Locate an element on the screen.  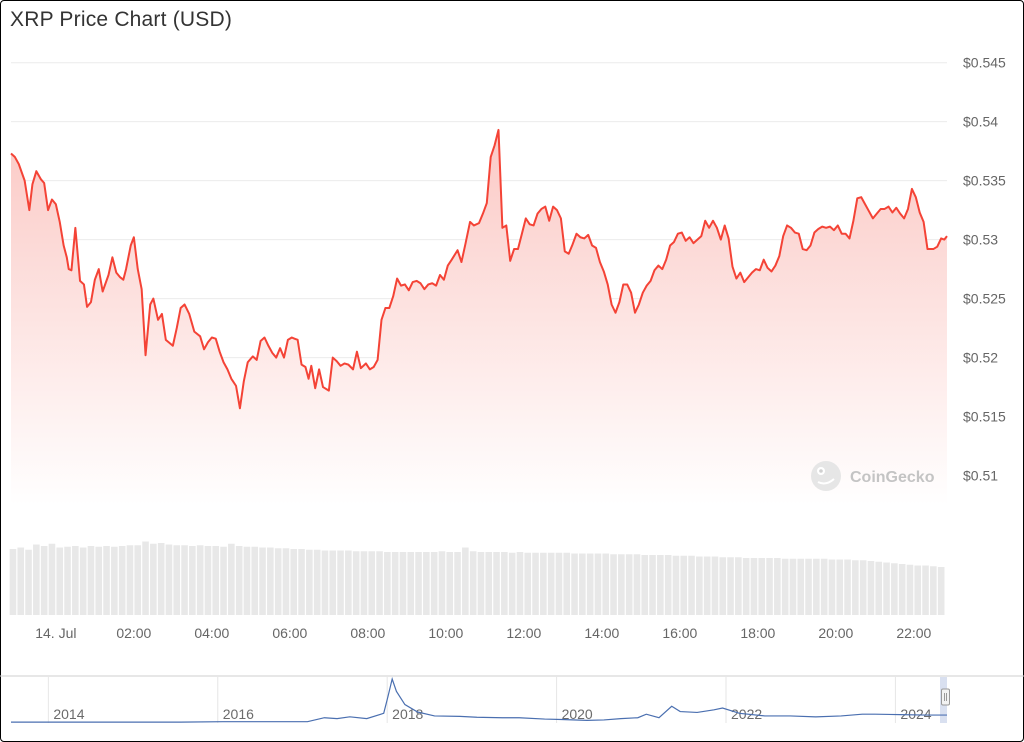
x-tick-label: 02:00 is located at coordinates (133, 633).